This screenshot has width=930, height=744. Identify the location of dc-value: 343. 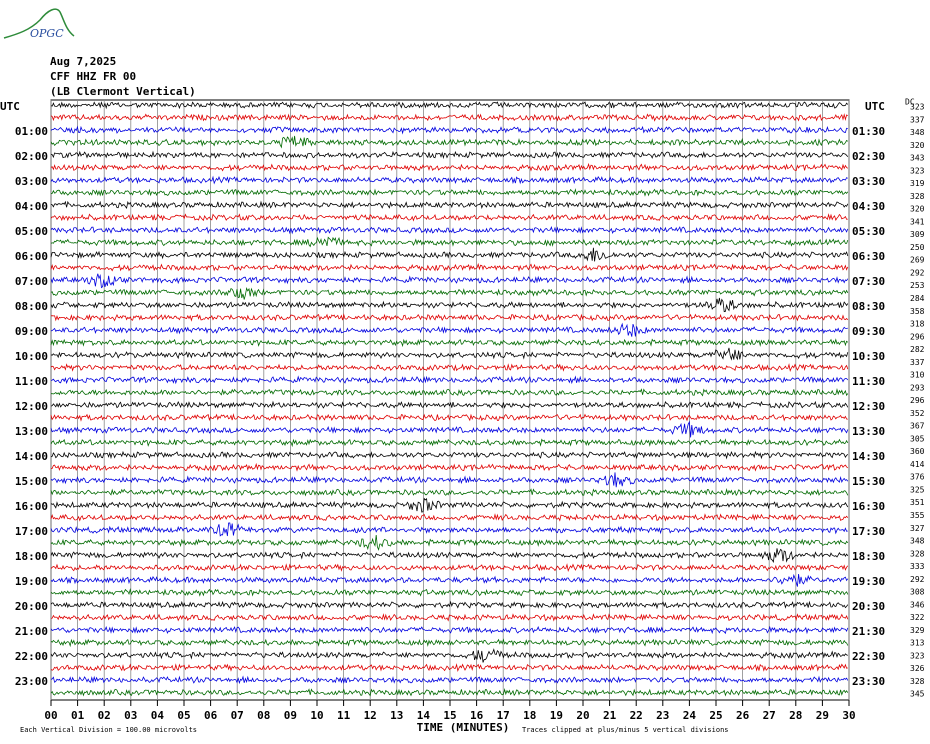
(917, 158).